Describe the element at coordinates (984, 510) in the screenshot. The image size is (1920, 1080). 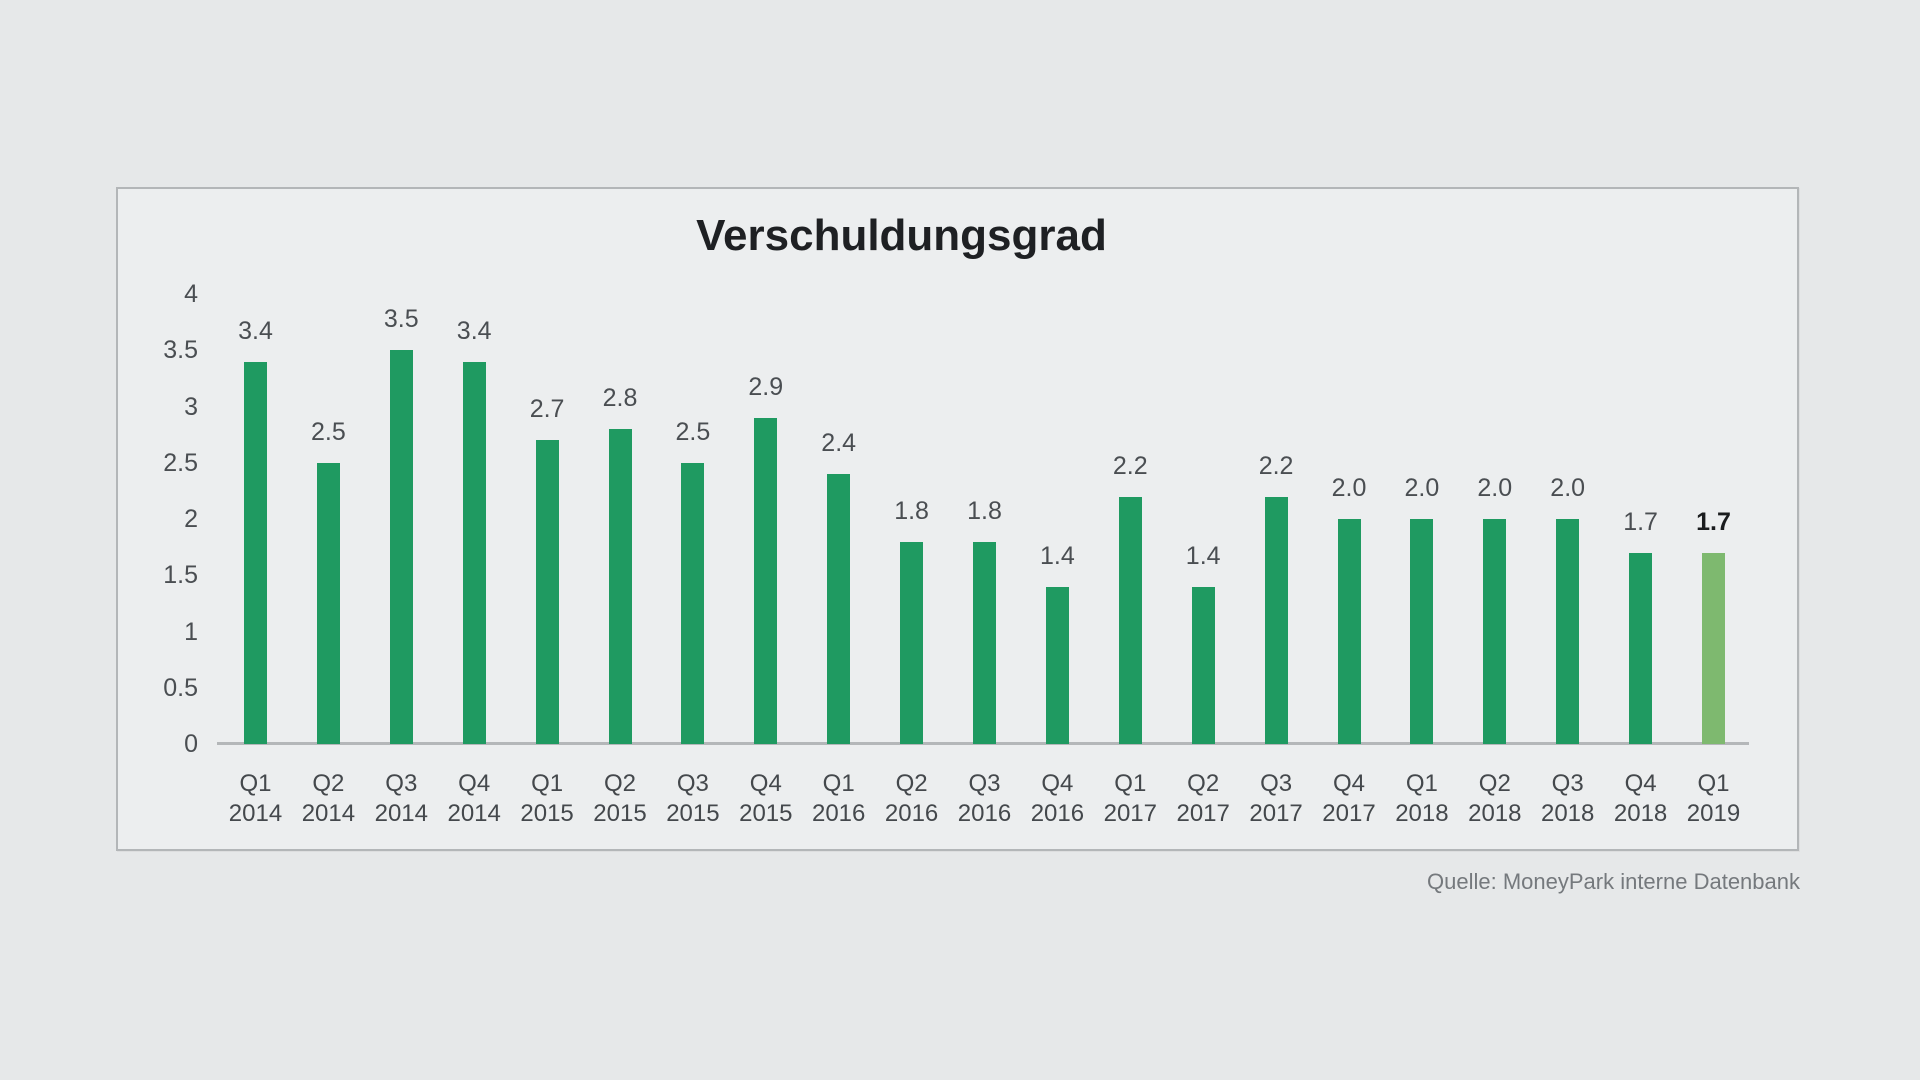
I see `bar-value-label-q3-2016: 1.8` at that location.